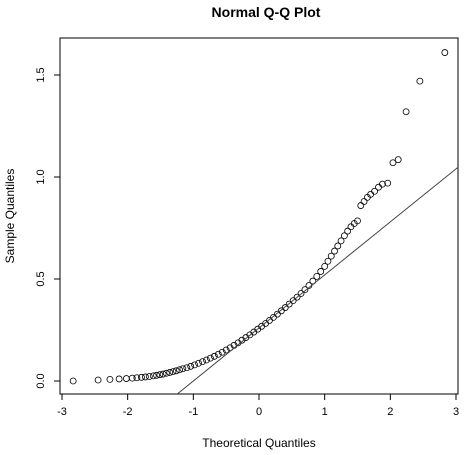  I want to click on y-axis-label: Sample Quantiles, so click(10, 216).